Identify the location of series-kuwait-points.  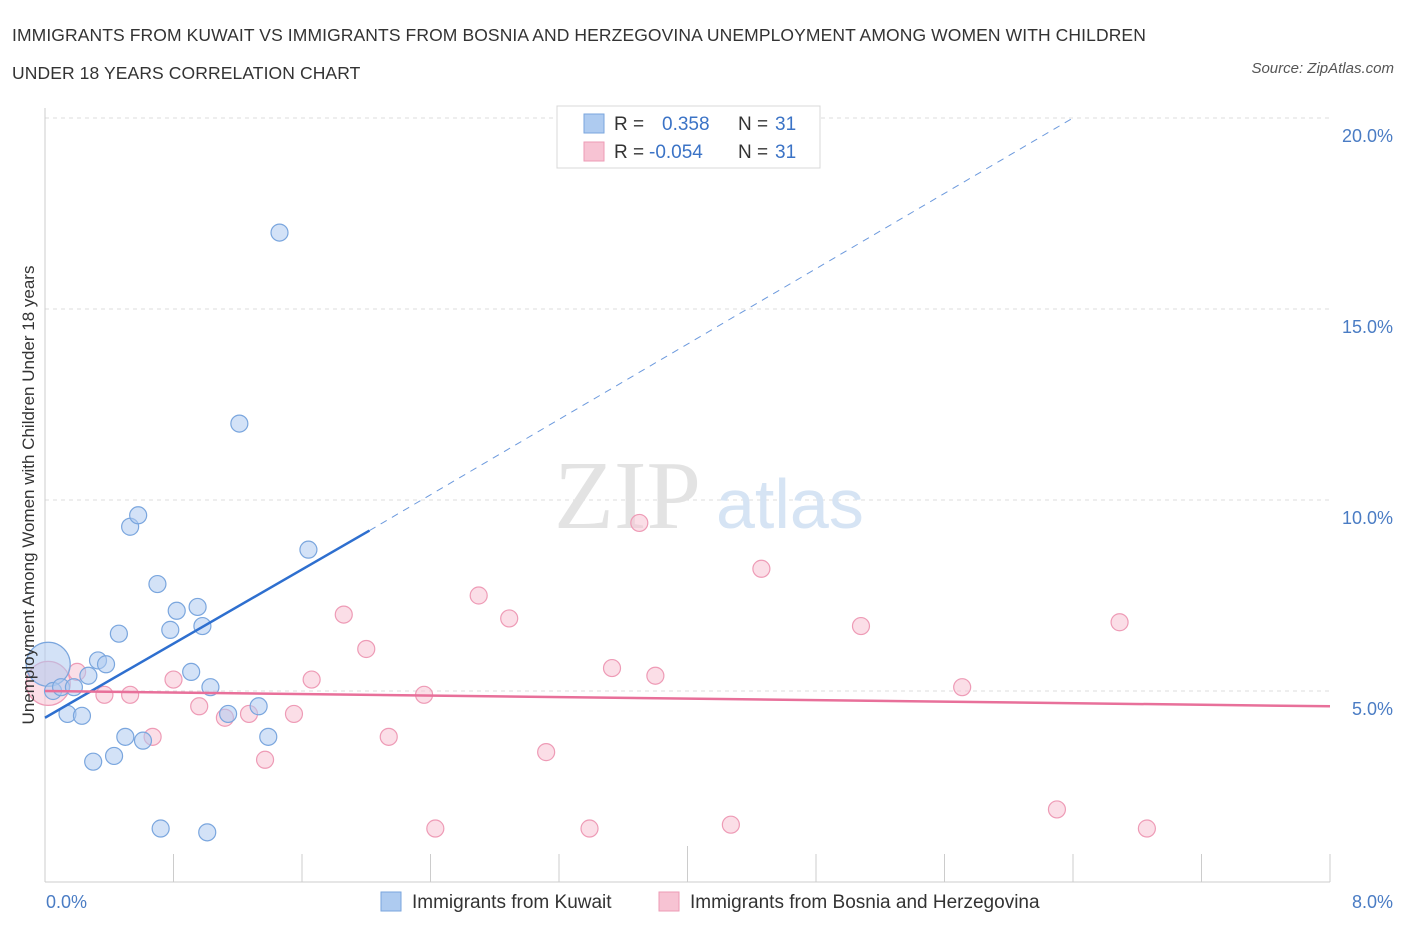
(171, 532).